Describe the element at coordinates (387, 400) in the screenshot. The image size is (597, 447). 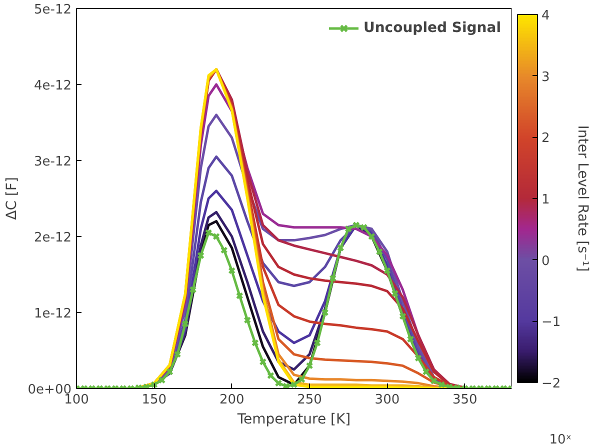
I see `x-tick-label: 300` at that location.